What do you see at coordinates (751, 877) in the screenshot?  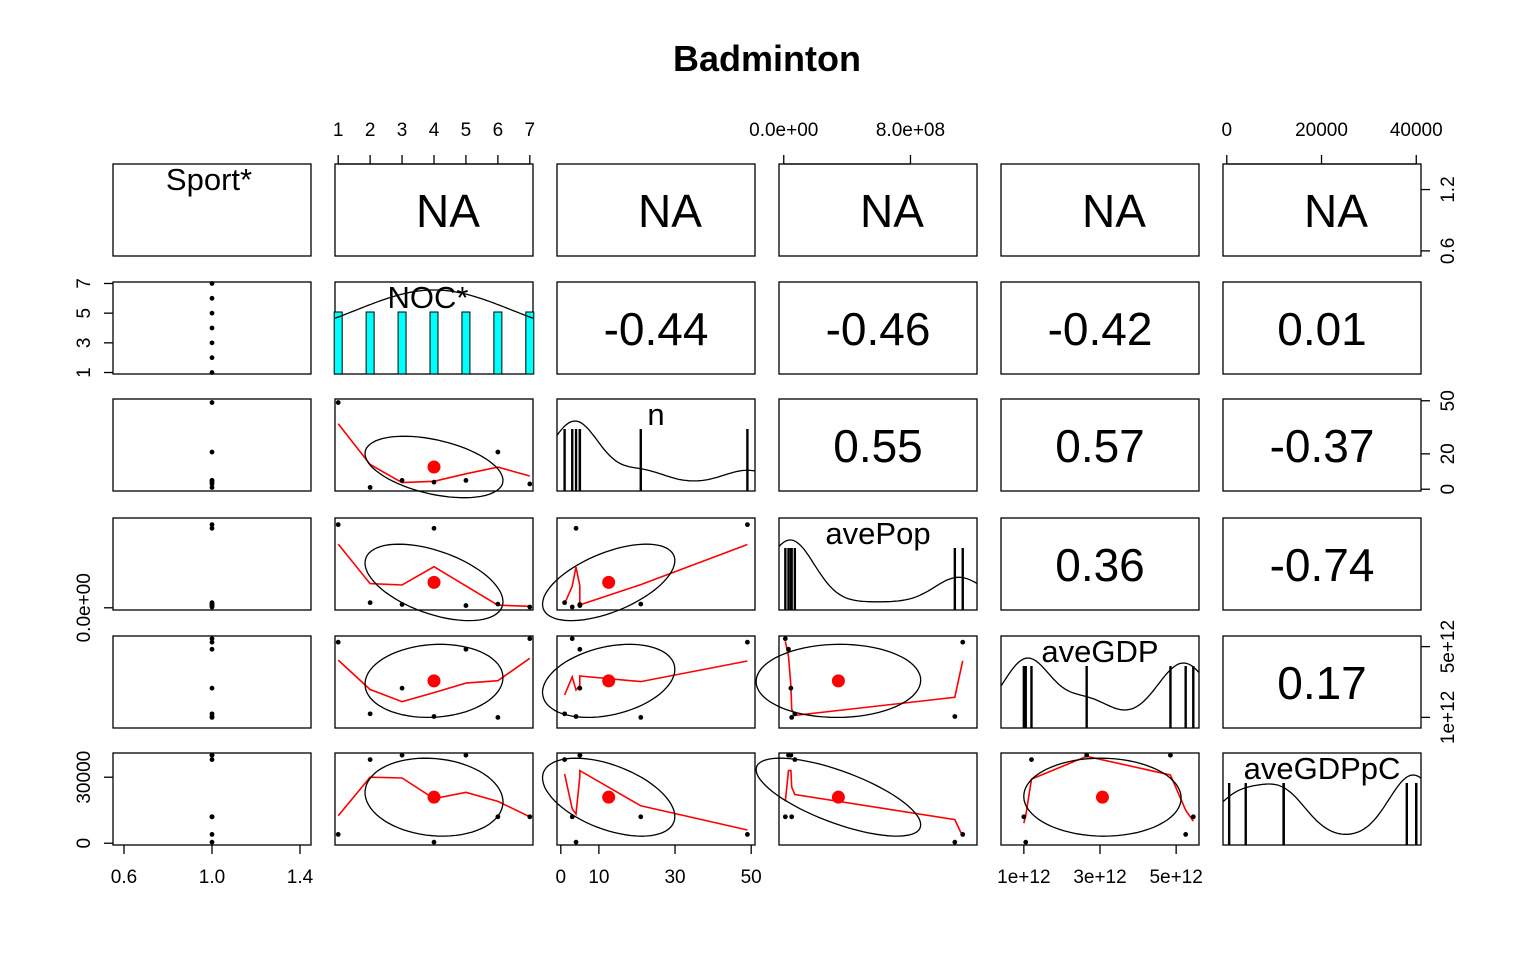 I see `tick-label: 50` at bounding box center [751, 877].